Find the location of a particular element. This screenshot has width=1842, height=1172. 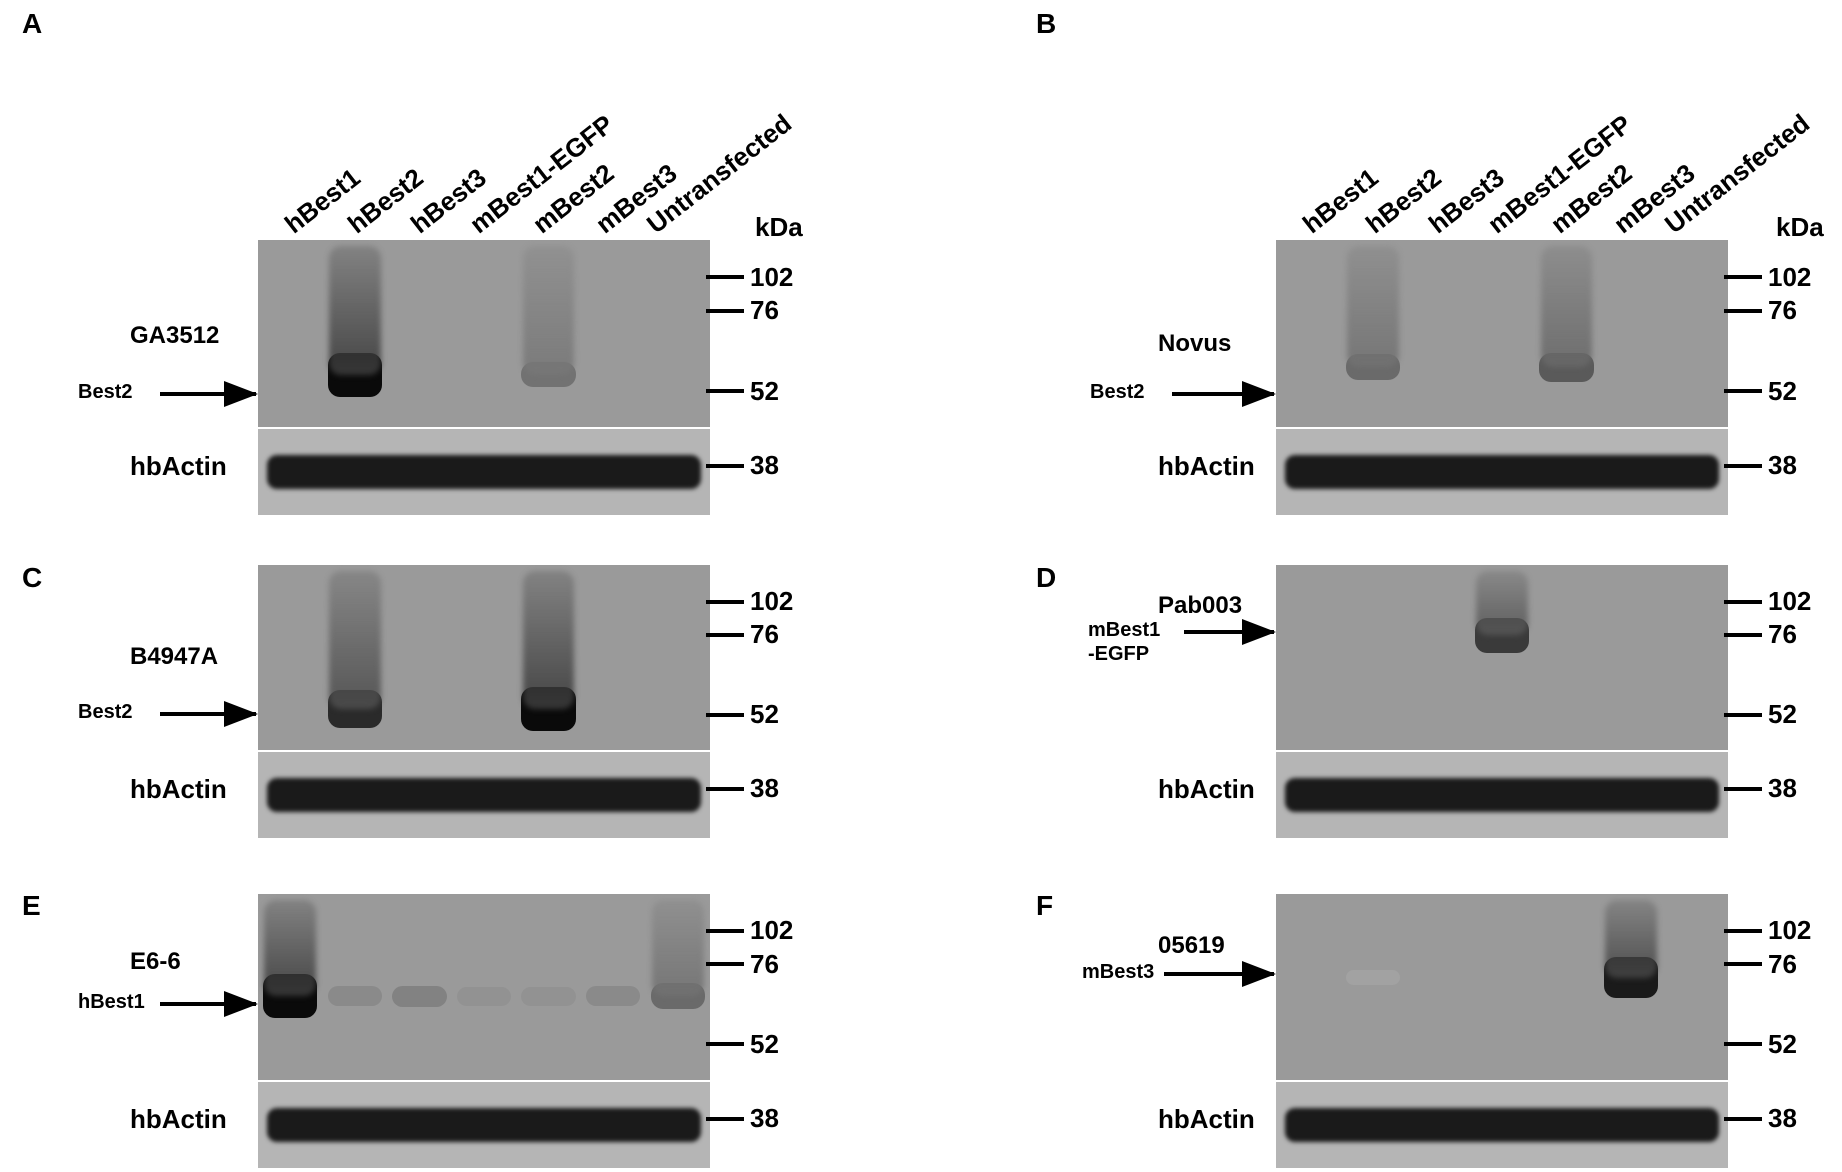

kda-label-right: kDa is located at coordinates (1800, 227).